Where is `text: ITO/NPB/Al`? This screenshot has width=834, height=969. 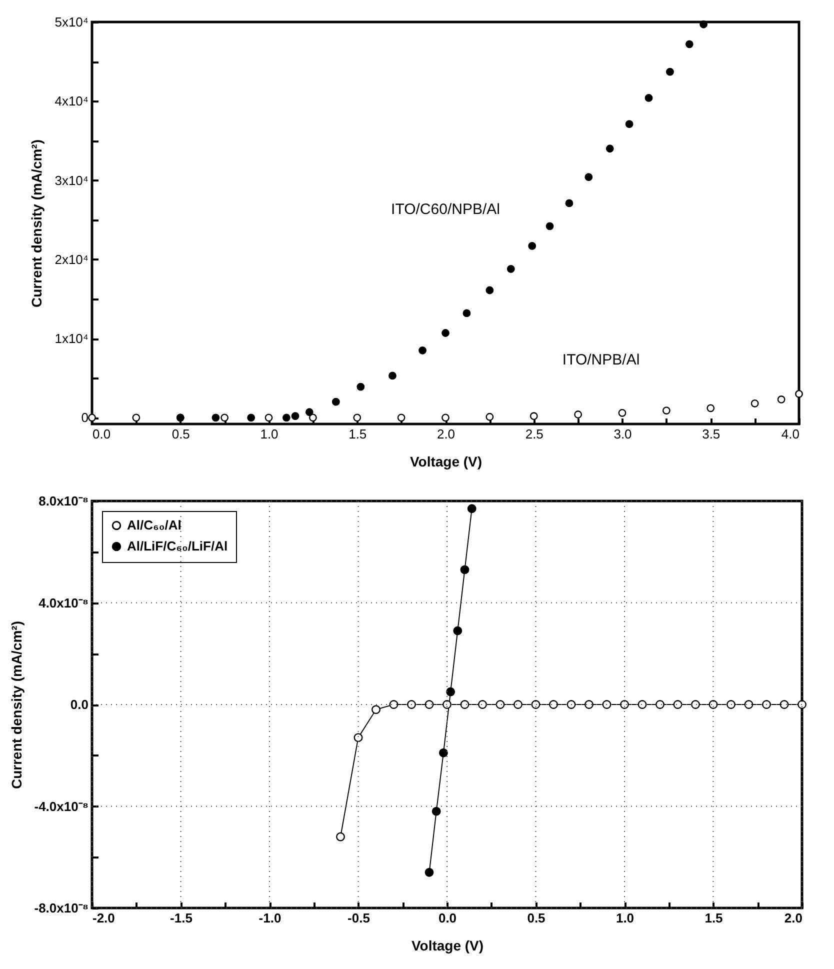
text: ITO/NPB/Al is located at coordinates (601, 360).